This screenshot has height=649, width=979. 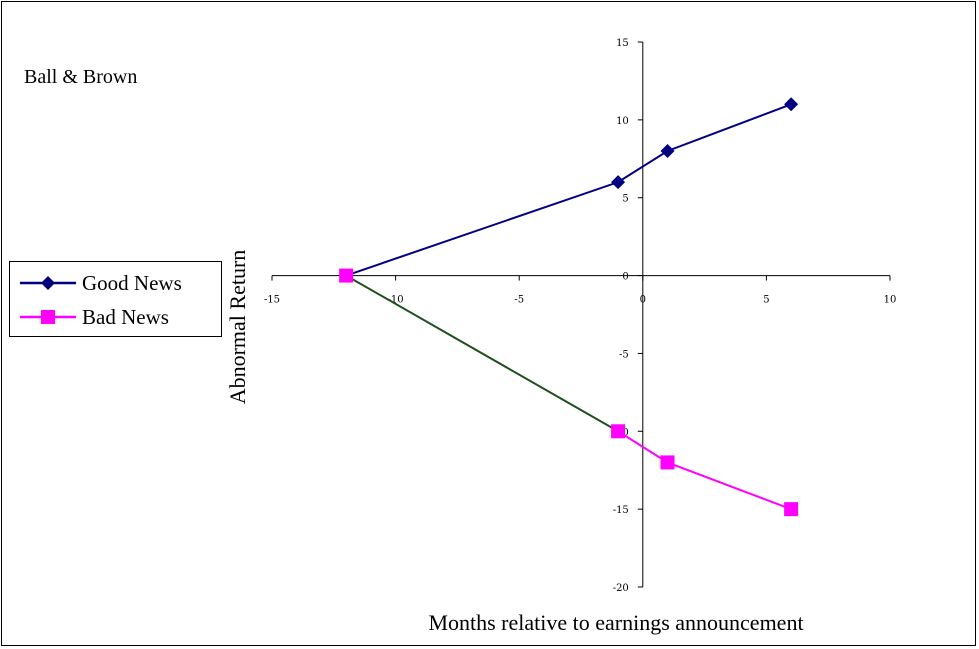 What do you see at coordinates (125, 316) in the screenshot?
I see `legend-label-bad-news: Bad News` at bounding box center [125, 316].